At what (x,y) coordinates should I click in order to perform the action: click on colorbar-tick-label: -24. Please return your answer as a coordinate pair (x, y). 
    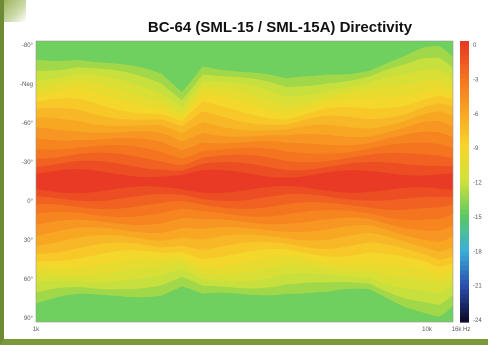
    Looking at the image, I should click on (477, 321).